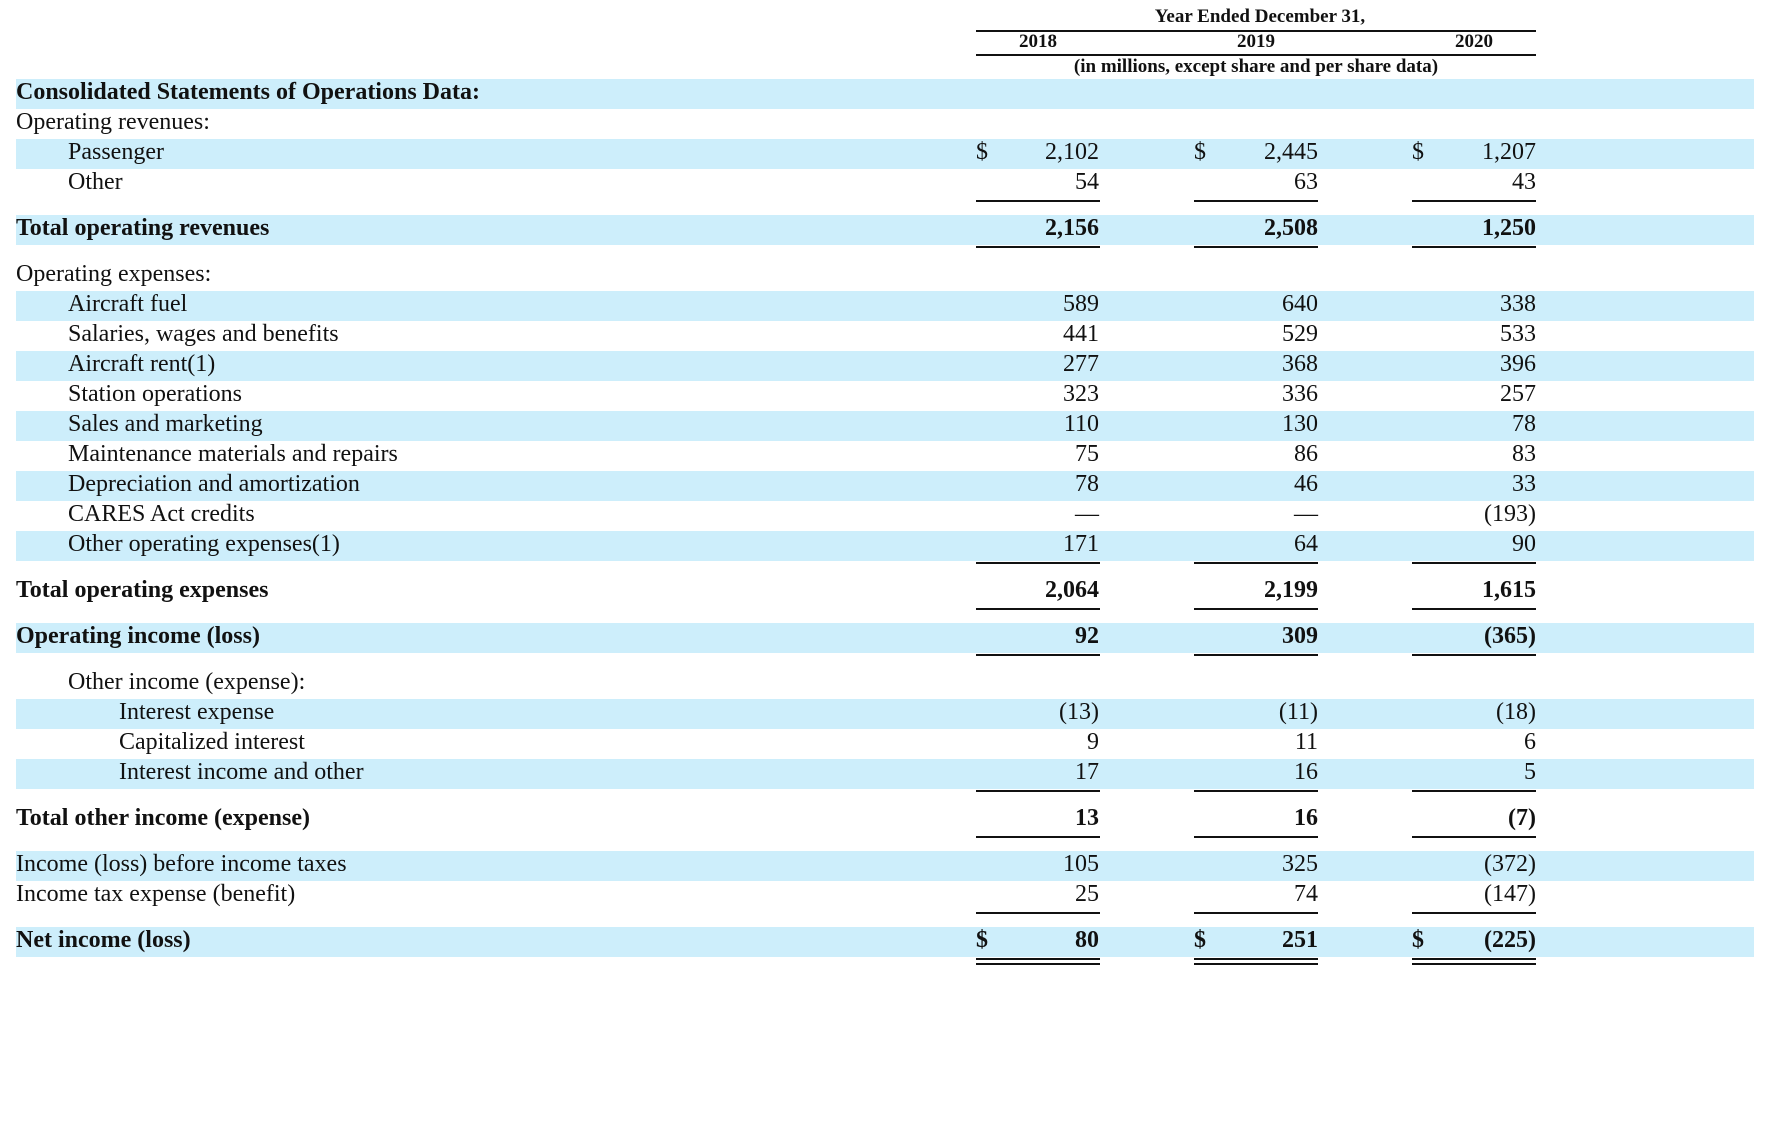  Describe the element at coordinates (1306, 454) in the screenshot. I see `cell-value-2019: 86` at that location.